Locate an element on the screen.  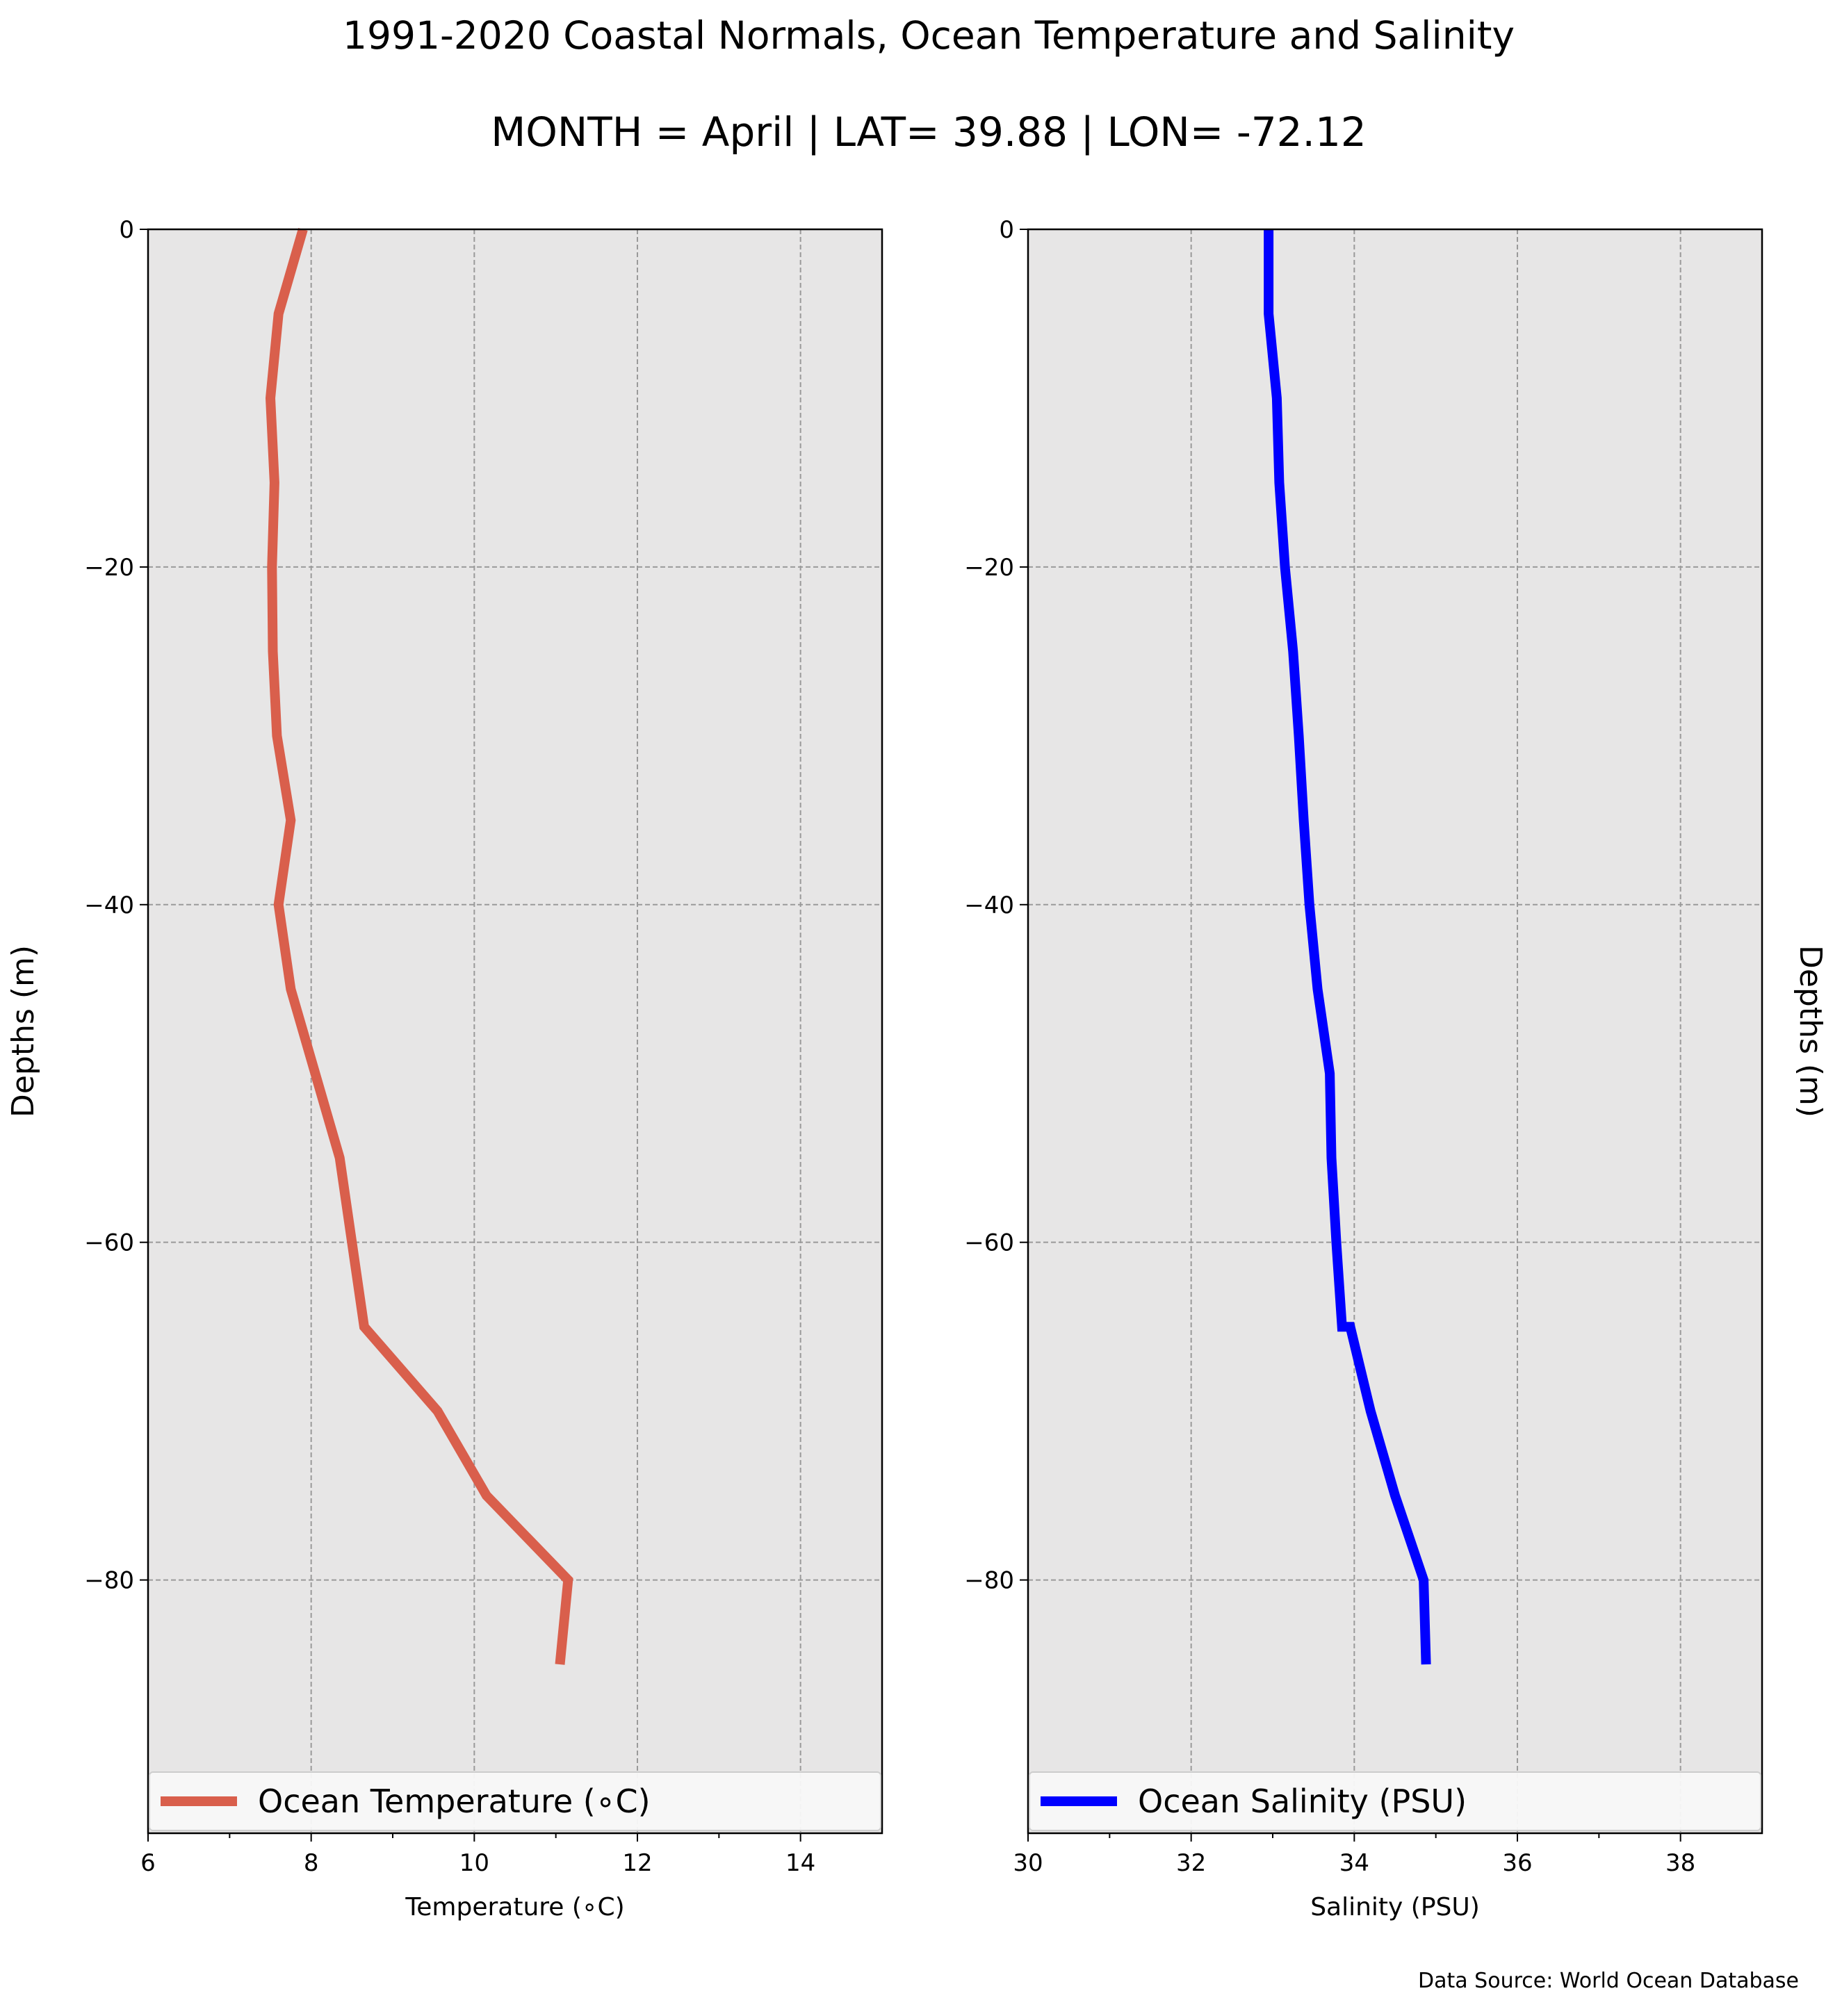
temperature-y-axis-label: Depths (m) is located at coordinates (24, 1031).